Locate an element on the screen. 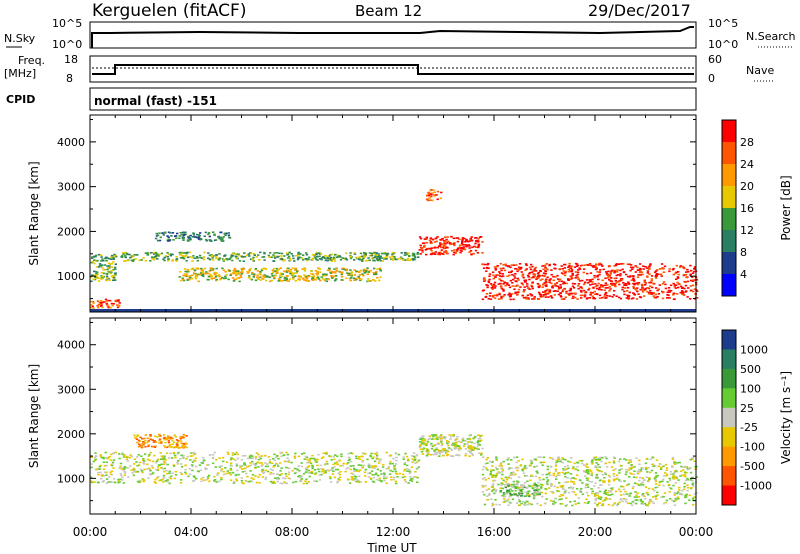  colorbar-swatch is located at coordinates (729, 495).